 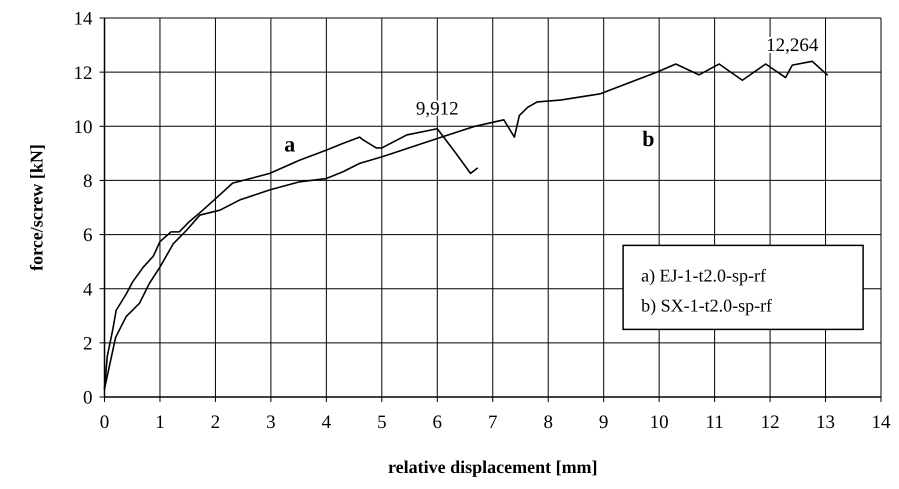 I want to click on text-box: a) EJ-1-t2.0-sp-rf b) SX-1-t2.0-sp-rf, so click(x=743, y=287).